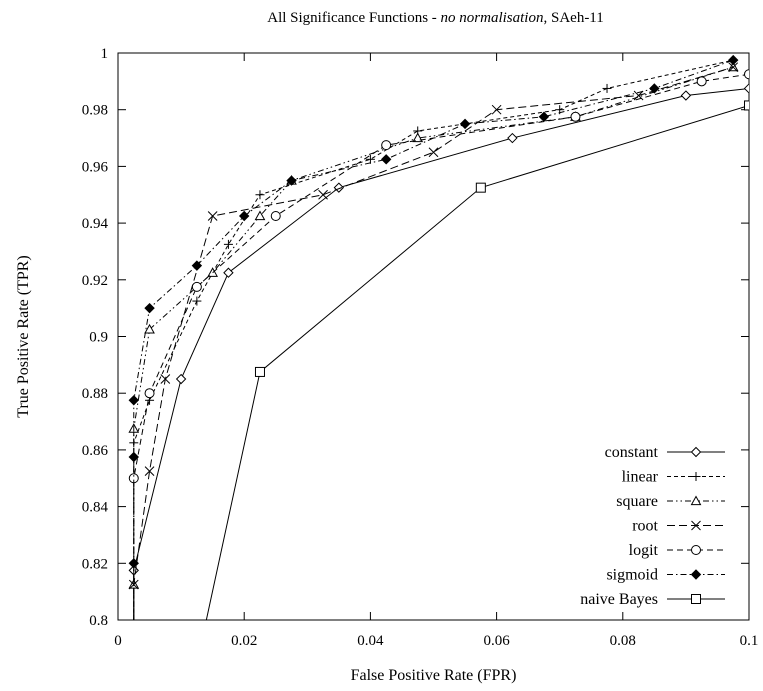  What do you see at coordinates (749, 641) in the screenshot?
I see `x-tick-label: 0.1` at bounding box center [749, 641].